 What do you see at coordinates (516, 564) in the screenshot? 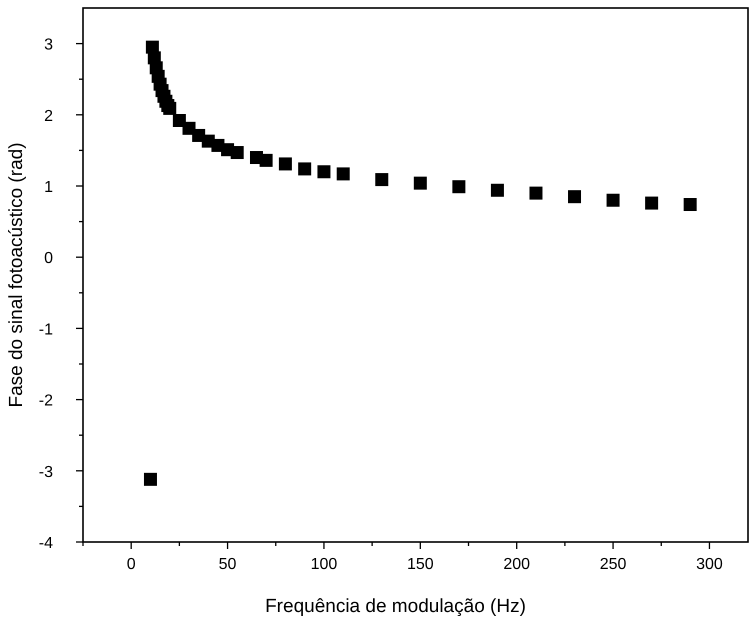
I see `x-tick-label: 200` at bounding box center [516, 564].